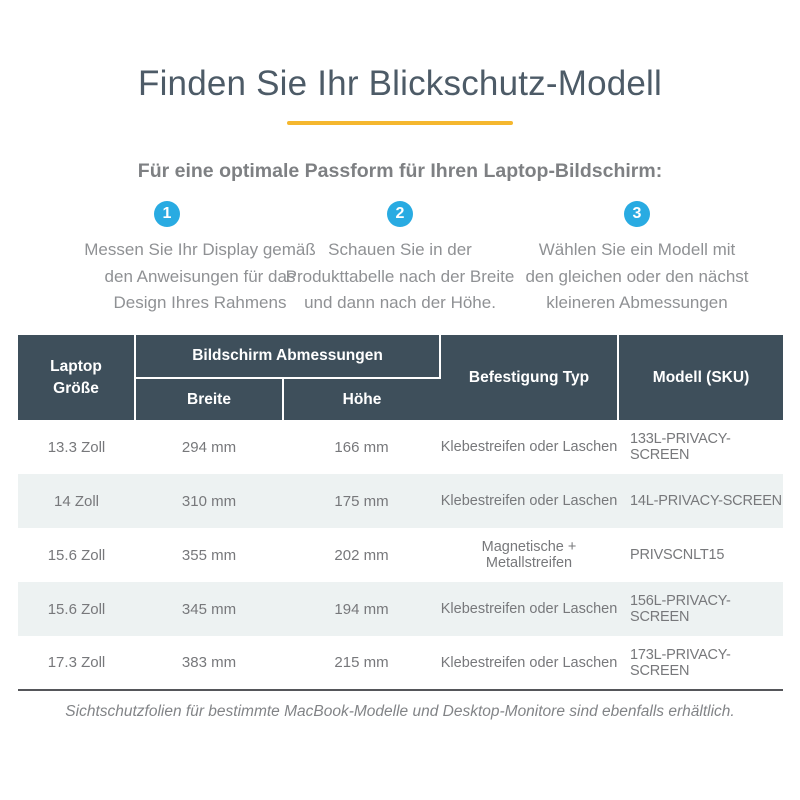 Image resolution: width=800 pixels, height=800 pixels. Describe the element at coordinates (362, 501) in the screenshot. I see `cell-height: 175 mm` at that location.